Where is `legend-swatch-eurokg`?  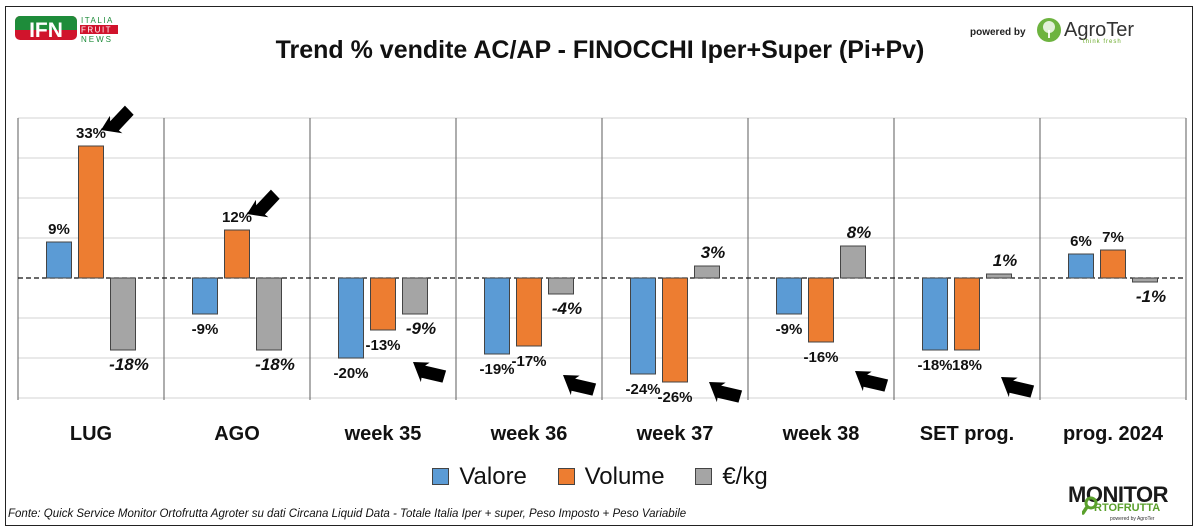
legend-swatch-eurokg is located at coordinates (704, 476).